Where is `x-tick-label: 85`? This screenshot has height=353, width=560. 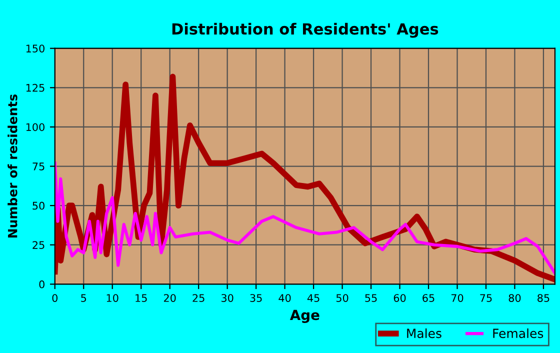
x-tick-label: 85 is located at coordinates (544, 298).